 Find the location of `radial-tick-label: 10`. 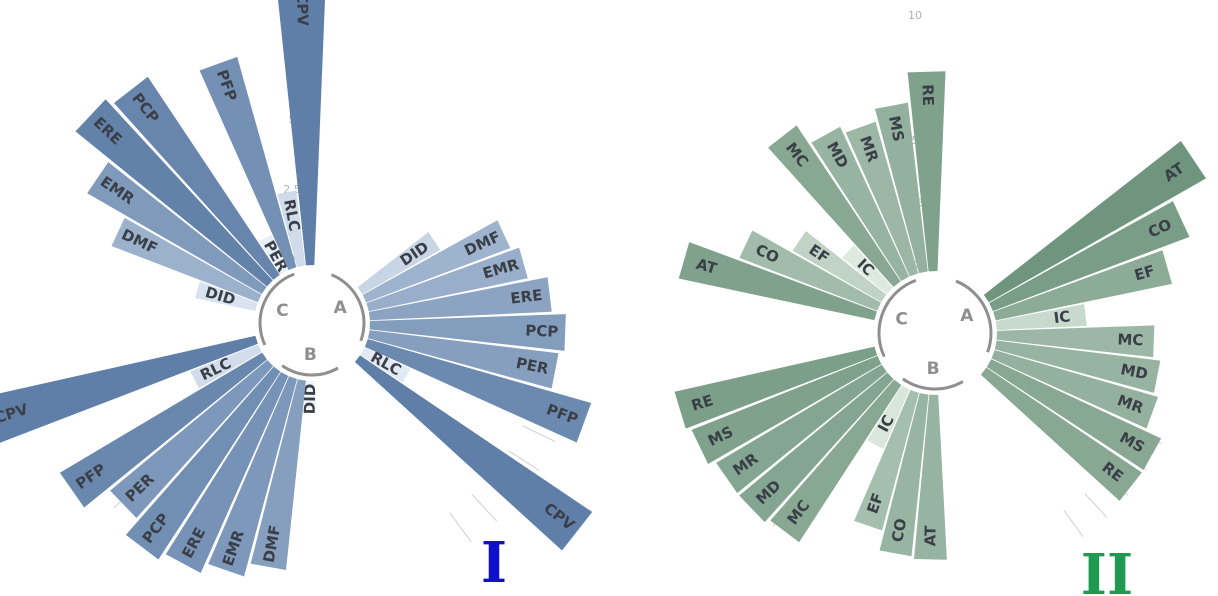

radial-tick-label: 10 is located at coordinates (915, 15).